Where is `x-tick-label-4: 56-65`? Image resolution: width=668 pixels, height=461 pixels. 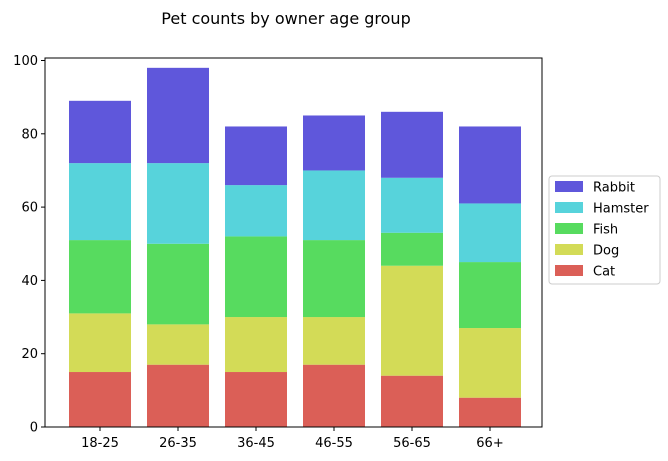
x-tick-label-4: 56-65 is located at coordinates (412, 443).